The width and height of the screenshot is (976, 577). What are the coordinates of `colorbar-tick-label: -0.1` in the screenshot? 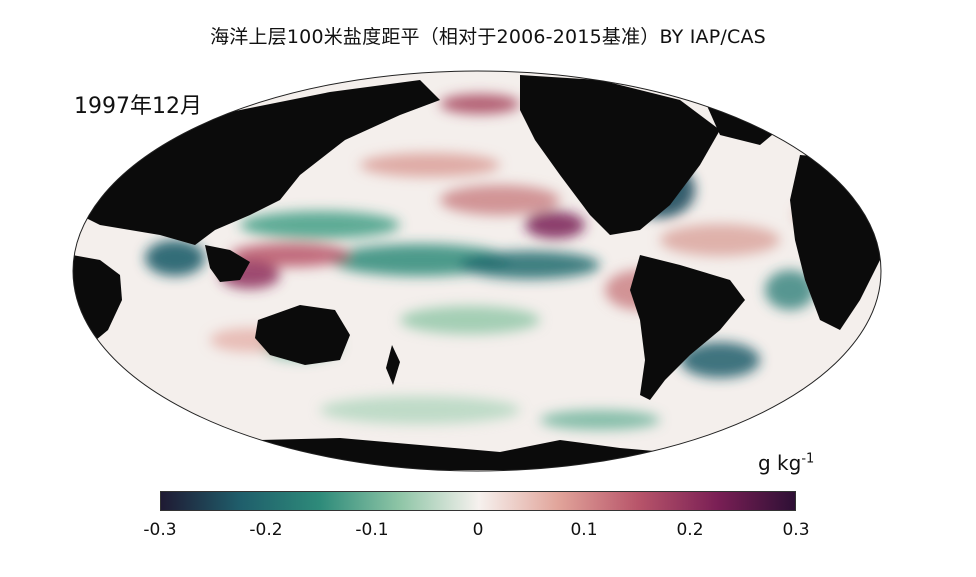 It's located at (372, 530).